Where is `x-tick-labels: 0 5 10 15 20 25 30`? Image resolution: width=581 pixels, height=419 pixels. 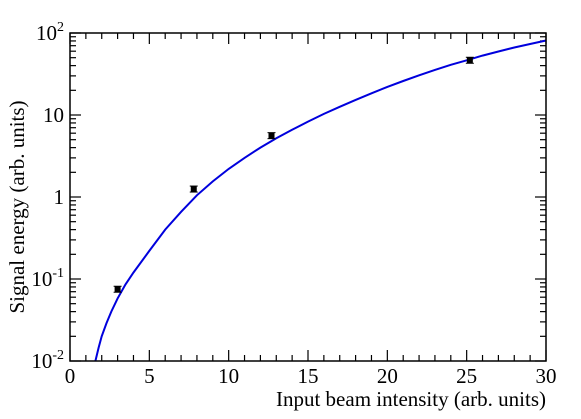
x-tick-labels: 0 5 10 15 20 25 30 is located at coordinates (311, 376).